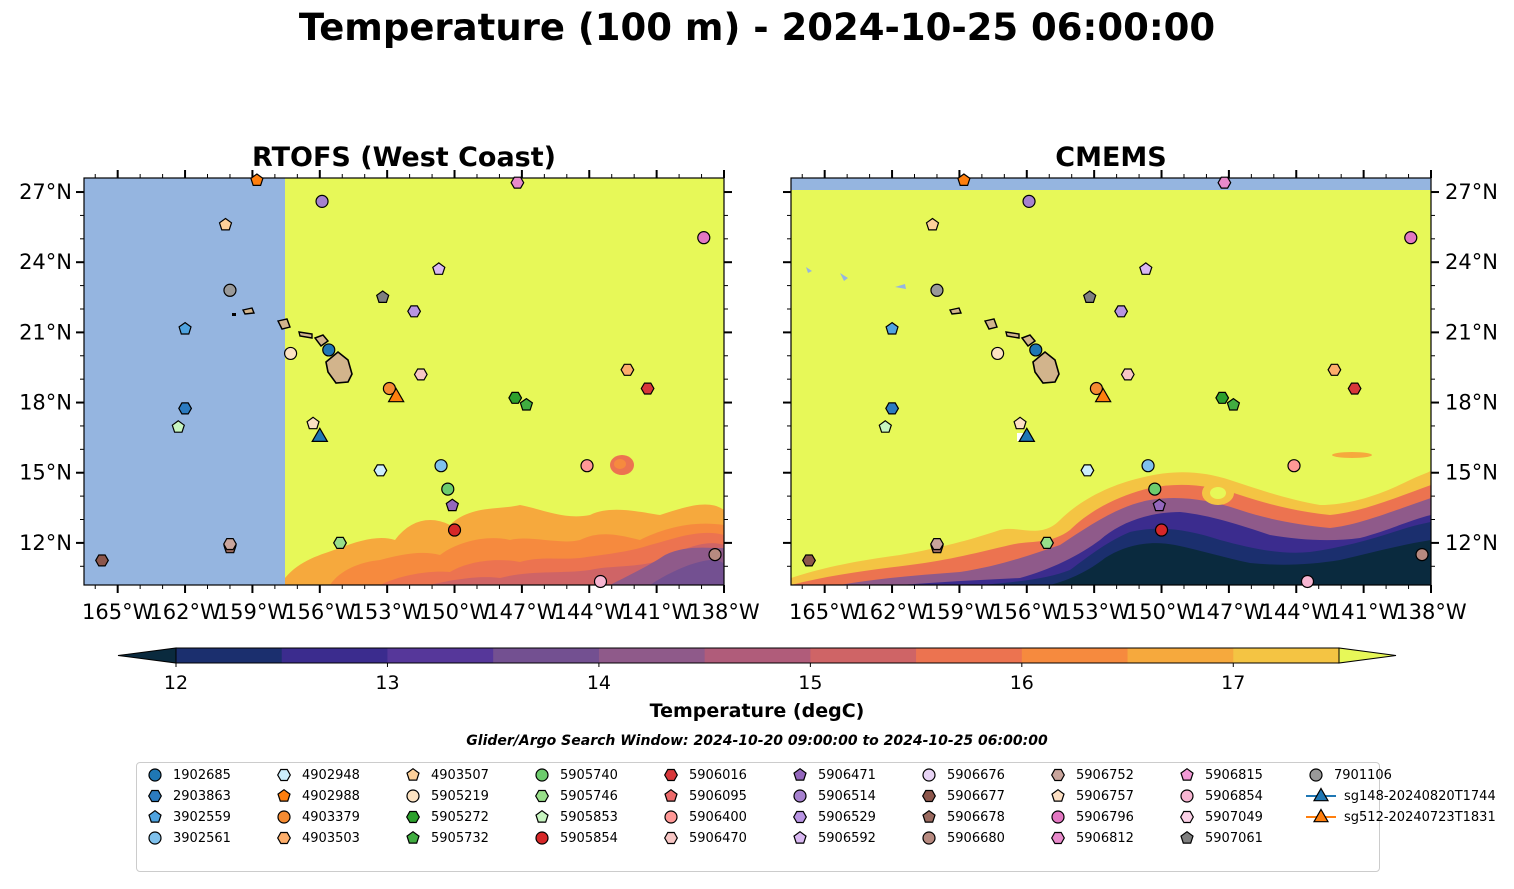 The image size is (1514, 889). Describe the element at coordinates (1021, 683) in the screenshot. I see `colorbar-tick-label: 16` at that location.